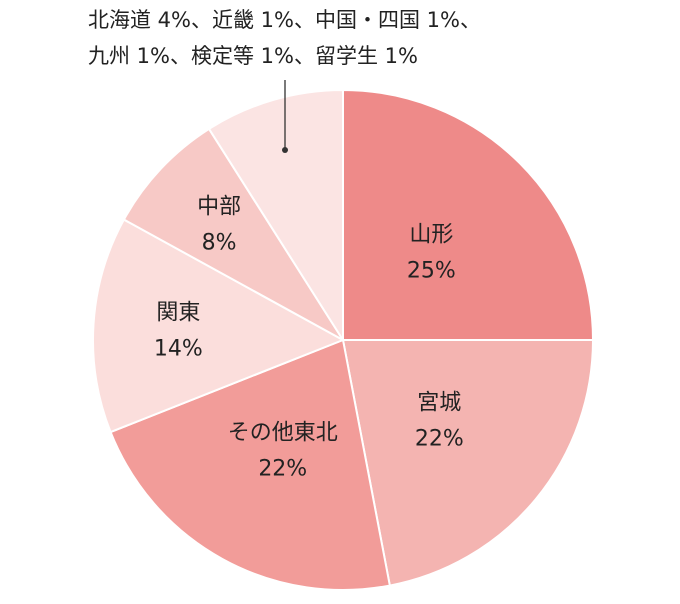 Image resolution: width=680 pixels, height=604 pixels. What do you see at coordinates (439, 403) in the screenshot?
I see `pie-slice-2-name-label: 宮城` at bounding box center [439, 403].